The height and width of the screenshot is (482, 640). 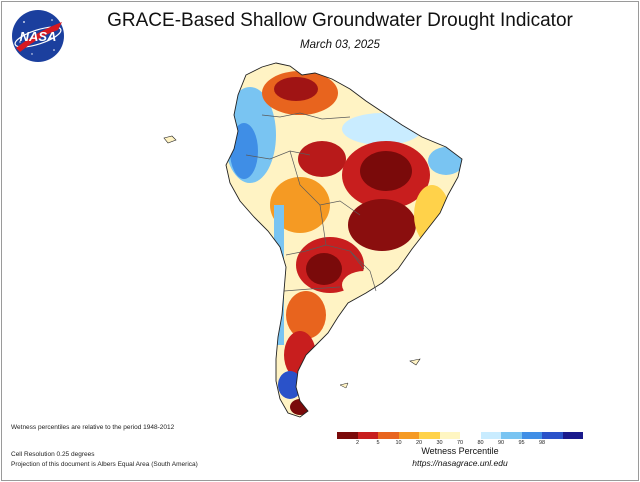 I want to click on dry-region-peru-bolivia, so click(x=300, y=205).